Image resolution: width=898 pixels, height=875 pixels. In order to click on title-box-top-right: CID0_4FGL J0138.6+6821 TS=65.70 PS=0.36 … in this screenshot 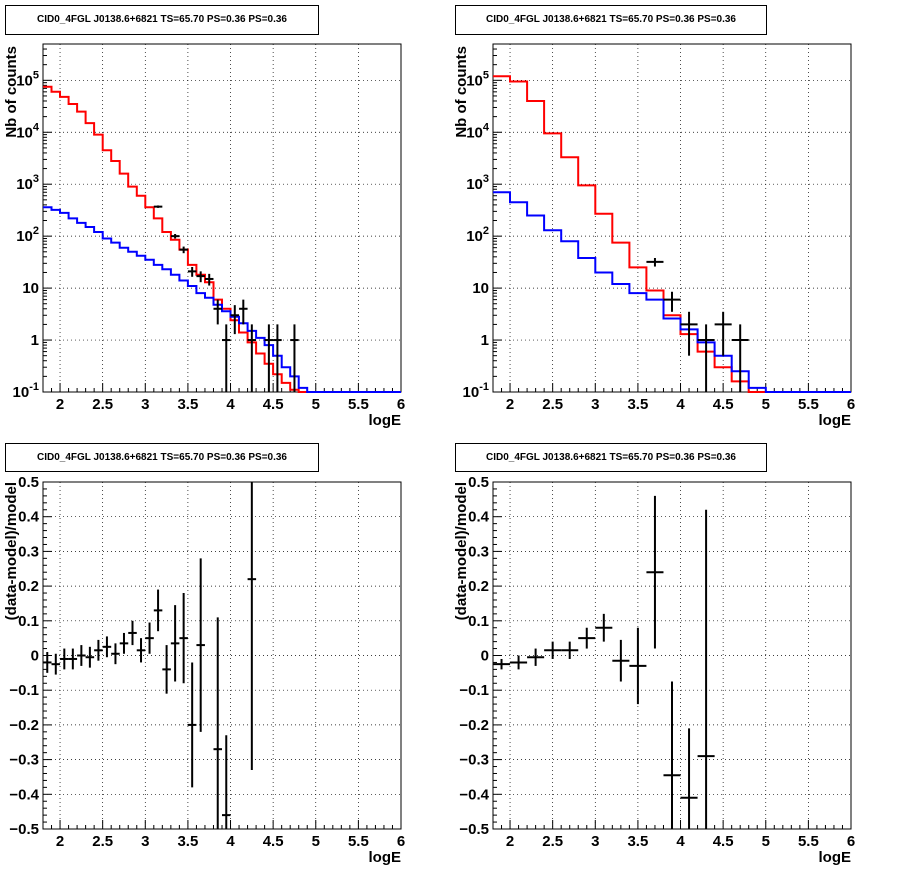, I will do `click(611, 20)`.